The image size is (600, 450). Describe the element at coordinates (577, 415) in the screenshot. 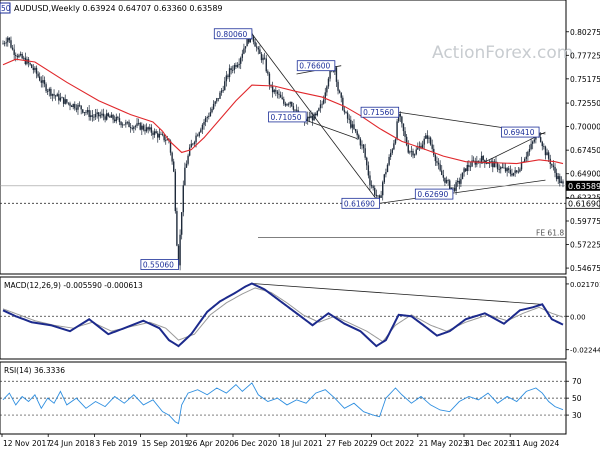

I see `rsi-tick-label: 30` at that location.